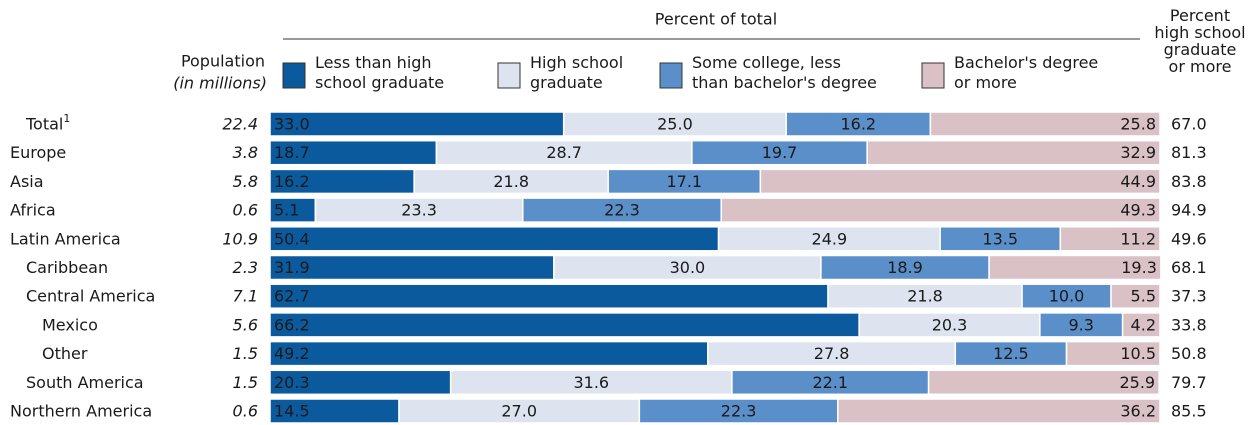  What do you see at coordinates (576, 72) in the screenshot?
I see `legend-label: High school graduate` at bounding box center [576, 72].